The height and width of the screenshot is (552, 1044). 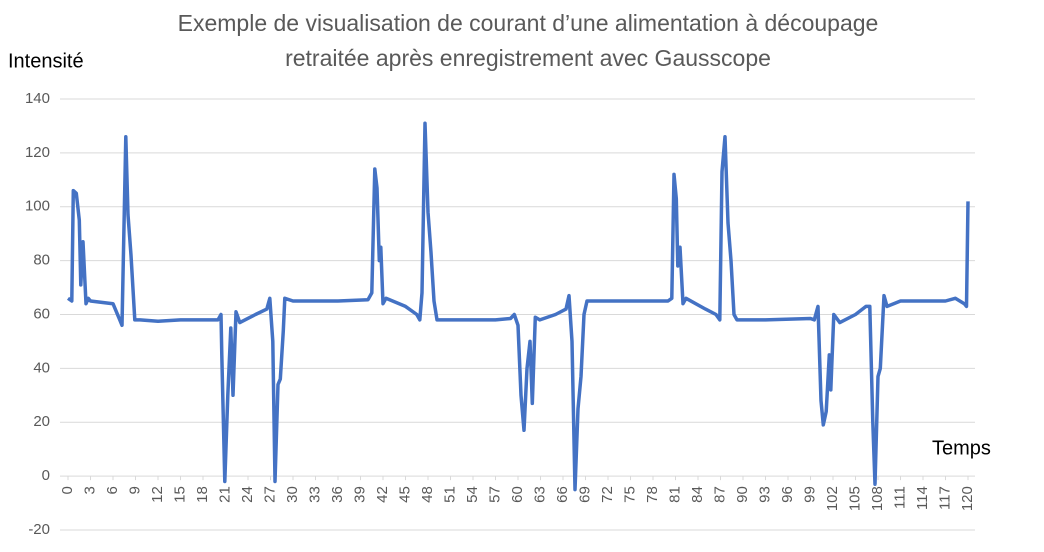 What do you see at coordinates (41, 367) in the screenshot?
I see `y-tick-label: 40` at bounding box center [41, 367].